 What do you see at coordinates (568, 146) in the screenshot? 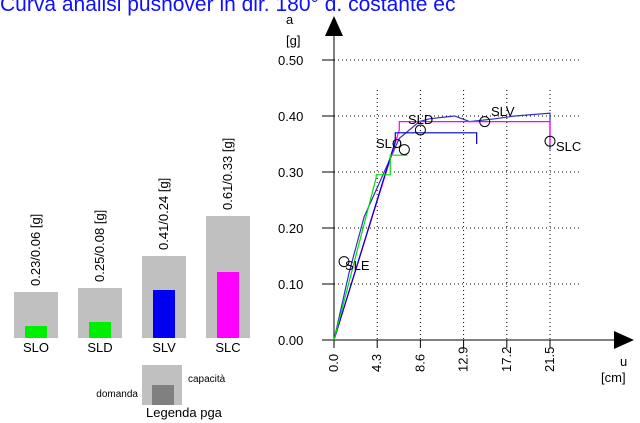
I see `performance-point-label: SLC` at bounding box center [568, 146].